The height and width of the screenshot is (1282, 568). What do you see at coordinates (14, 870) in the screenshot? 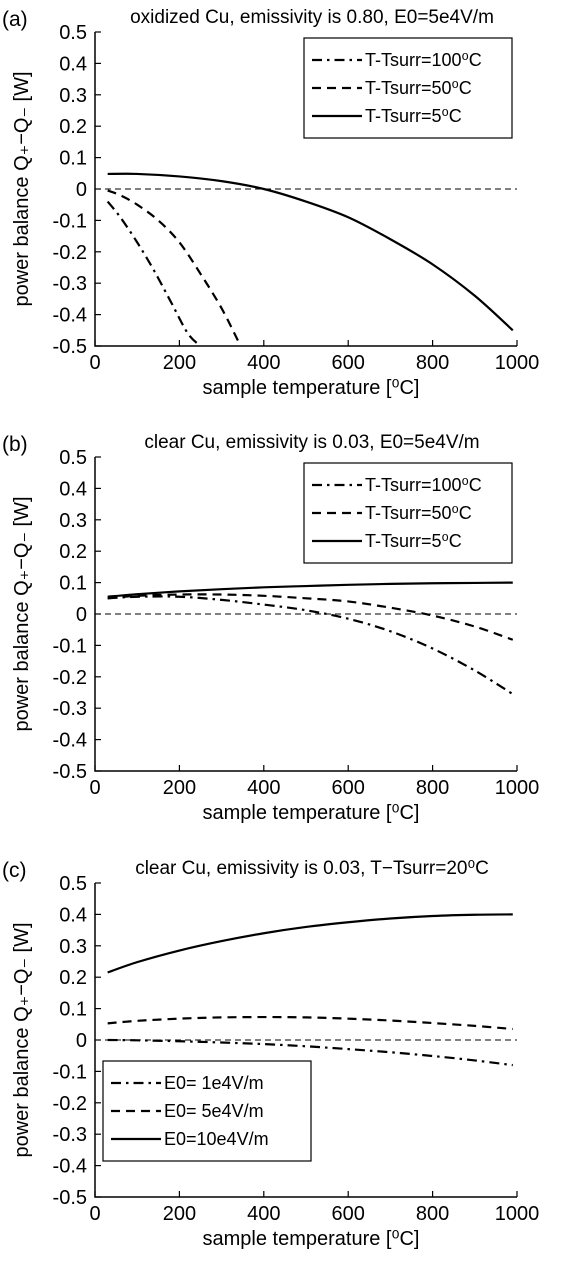
I see `panel-label: (c)` at bounding box center [14, 870].